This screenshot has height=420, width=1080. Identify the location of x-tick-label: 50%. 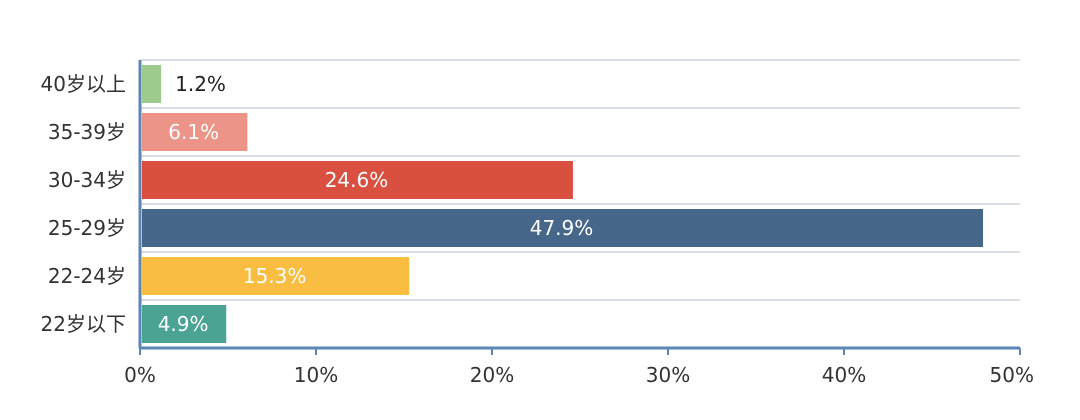
(1012, 375).